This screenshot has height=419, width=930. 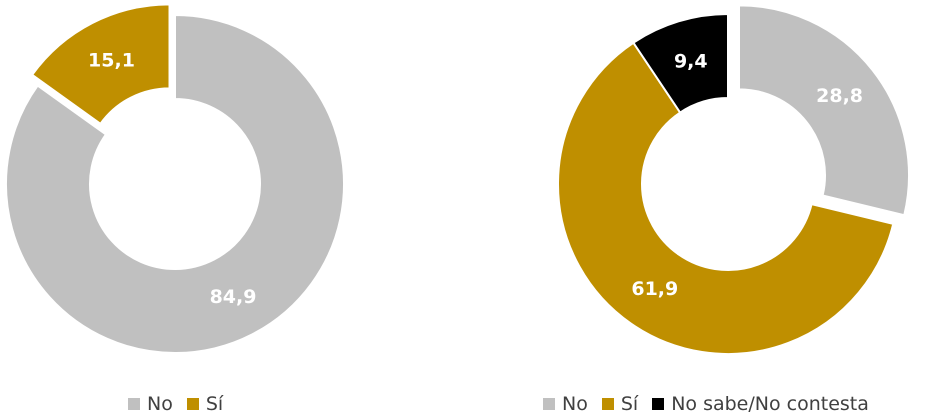 I want to click on data-label-no-sabe-no-contesta: 9,4, so click(x=691, y=62).